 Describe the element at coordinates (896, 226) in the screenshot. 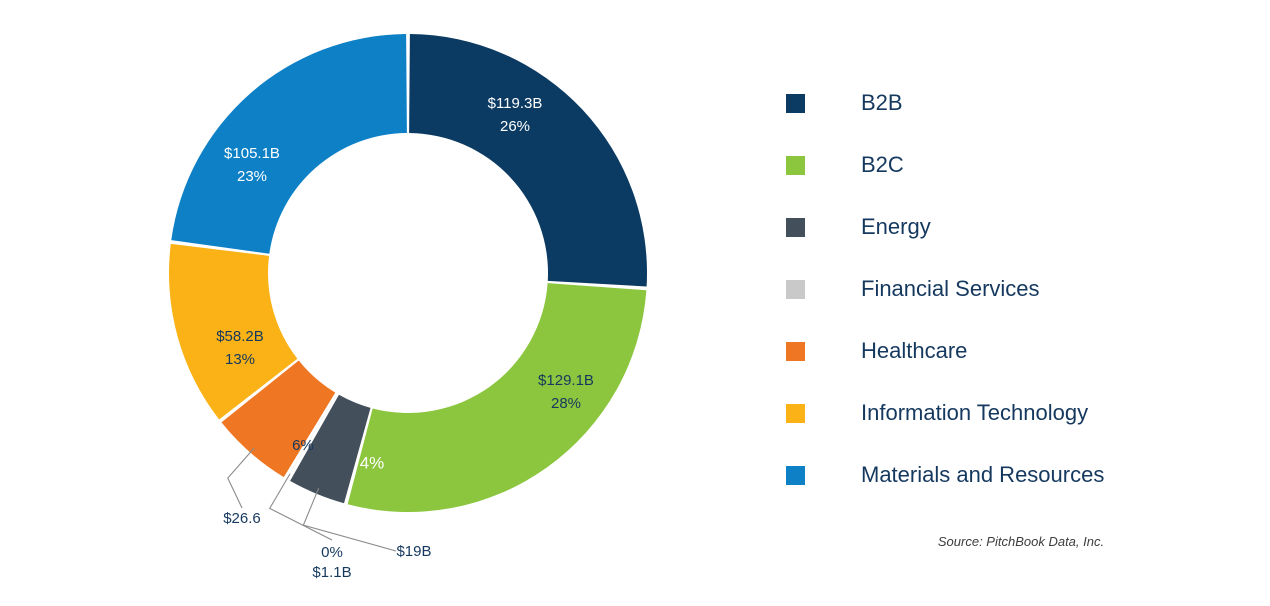

I see `legend-item-label: Energy` at that location.